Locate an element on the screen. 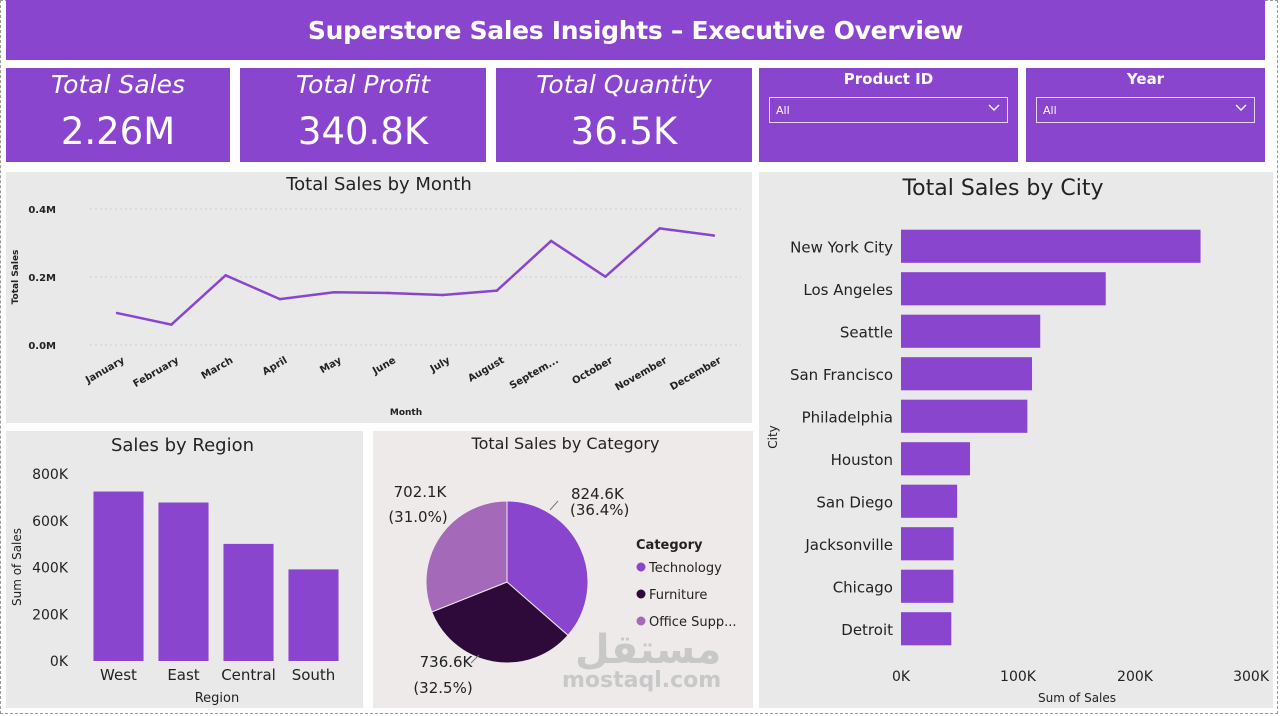  slice-percent-label: (32.5%) is located at coordinates (442, 688).